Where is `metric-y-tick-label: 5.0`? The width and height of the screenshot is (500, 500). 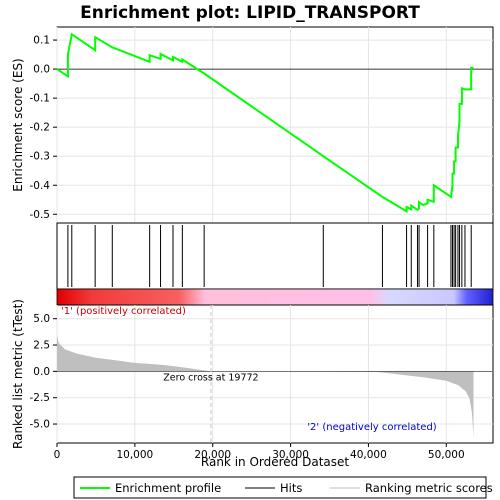 metric-y-tick-label: 5.0 is located at coordinates (41, 319).